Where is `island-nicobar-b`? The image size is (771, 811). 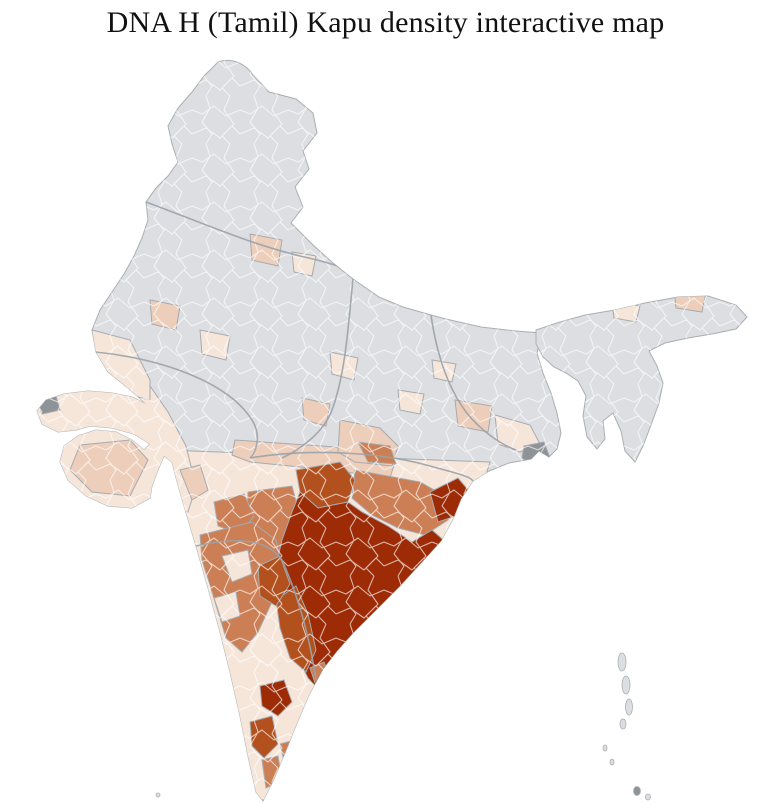 island-nicobar-b is located at coordinates (612, 762).